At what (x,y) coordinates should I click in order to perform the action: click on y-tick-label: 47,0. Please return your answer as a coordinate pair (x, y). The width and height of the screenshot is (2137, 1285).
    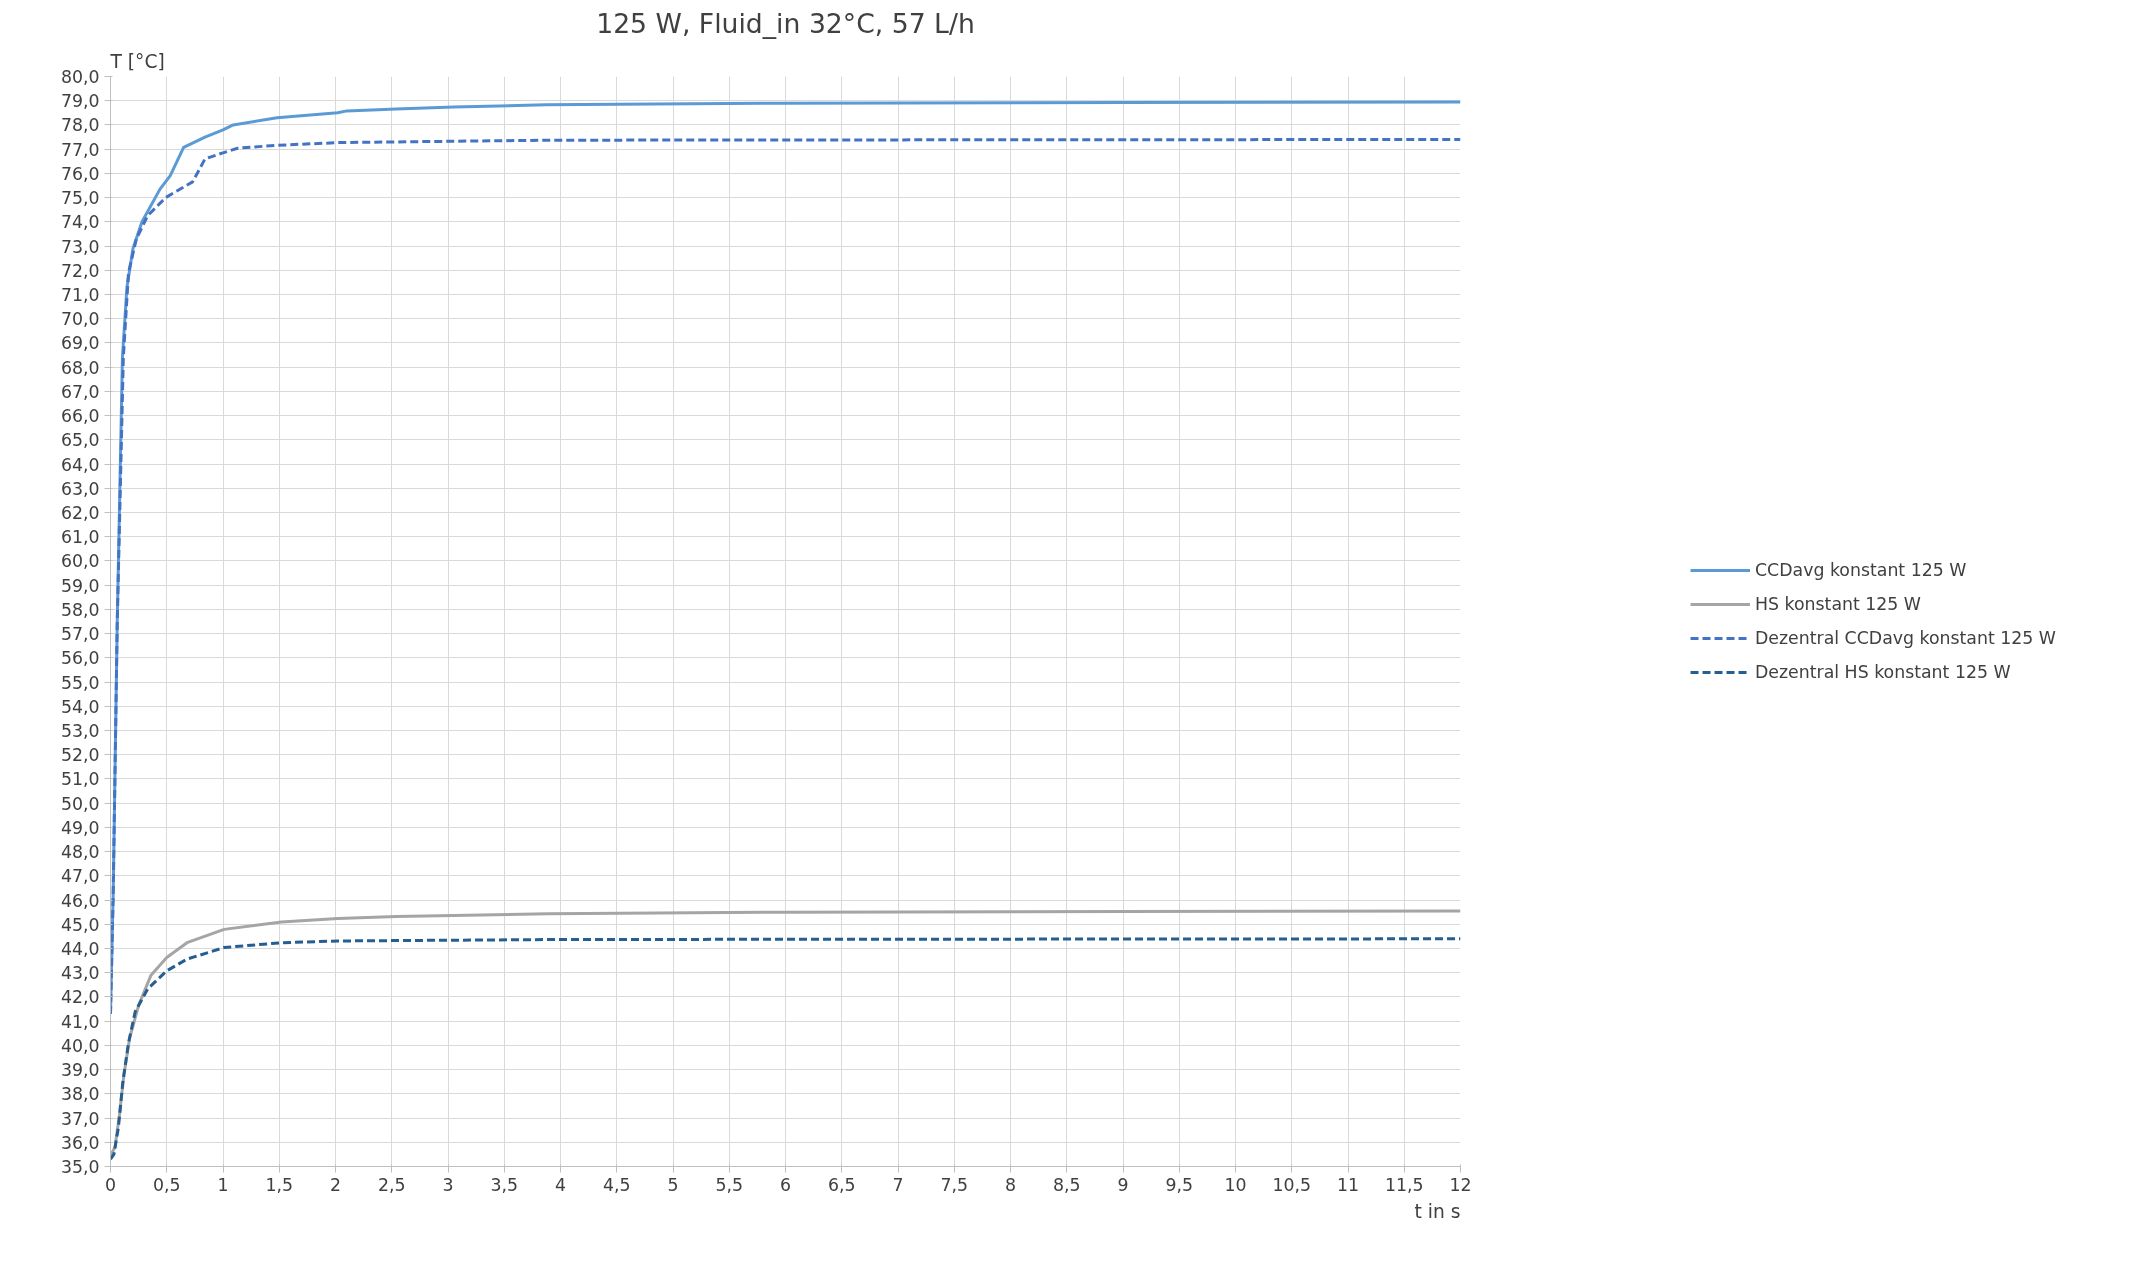
    Looking at the image, I should click on (80, 876).